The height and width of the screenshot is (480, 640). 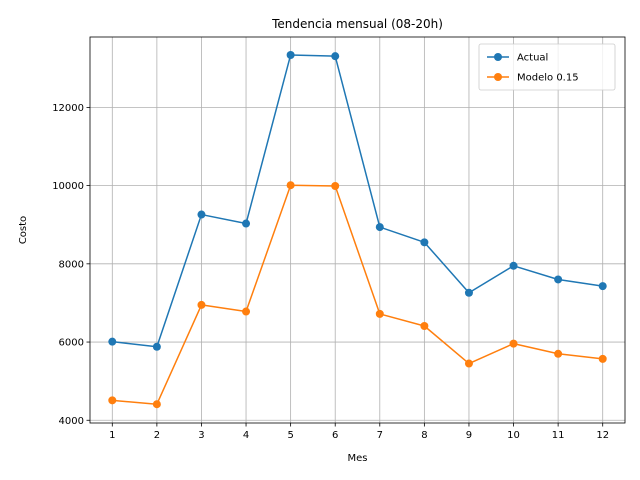 I want to click on x-tick-label: 4, so click(x=246, y=435).